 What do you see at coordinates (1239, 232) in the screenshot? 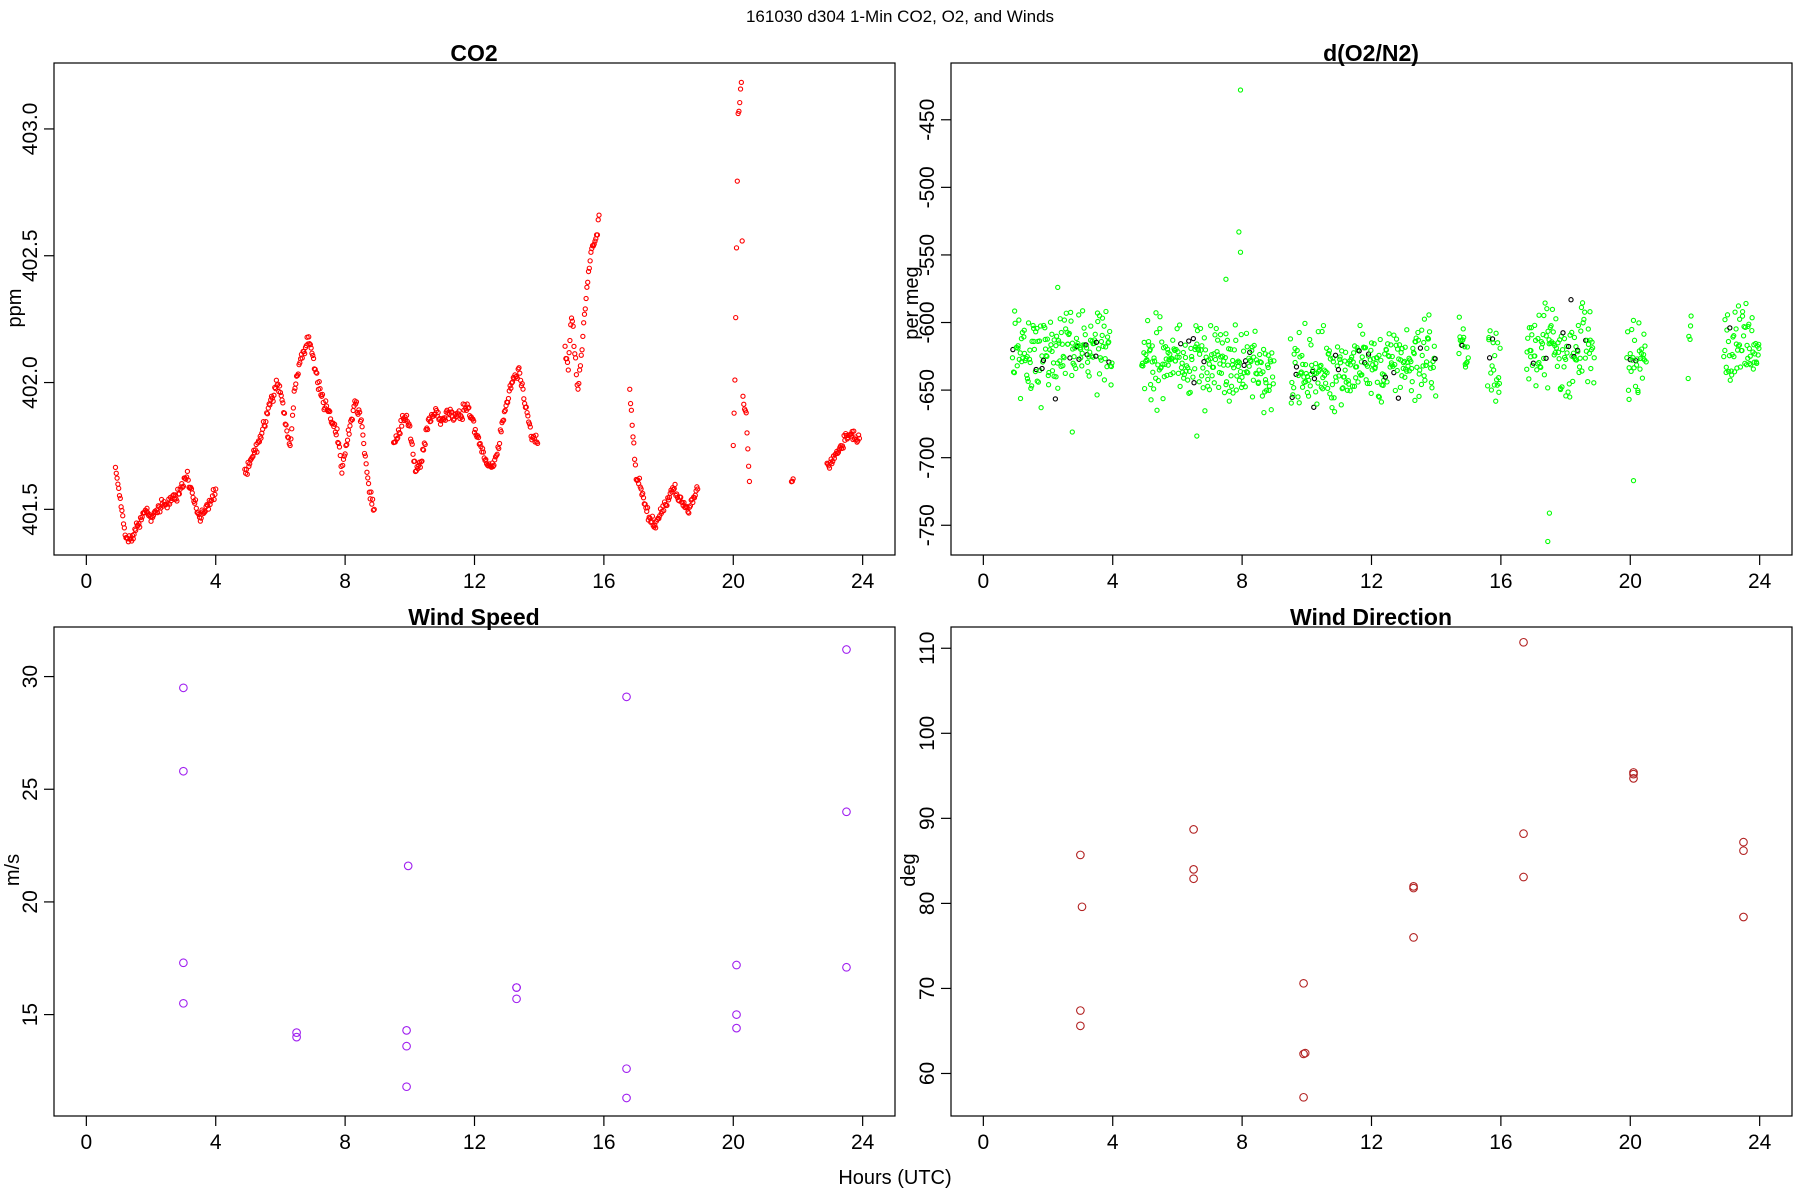
I see `o2-outlier-point` at bounding box center [1239, 232].